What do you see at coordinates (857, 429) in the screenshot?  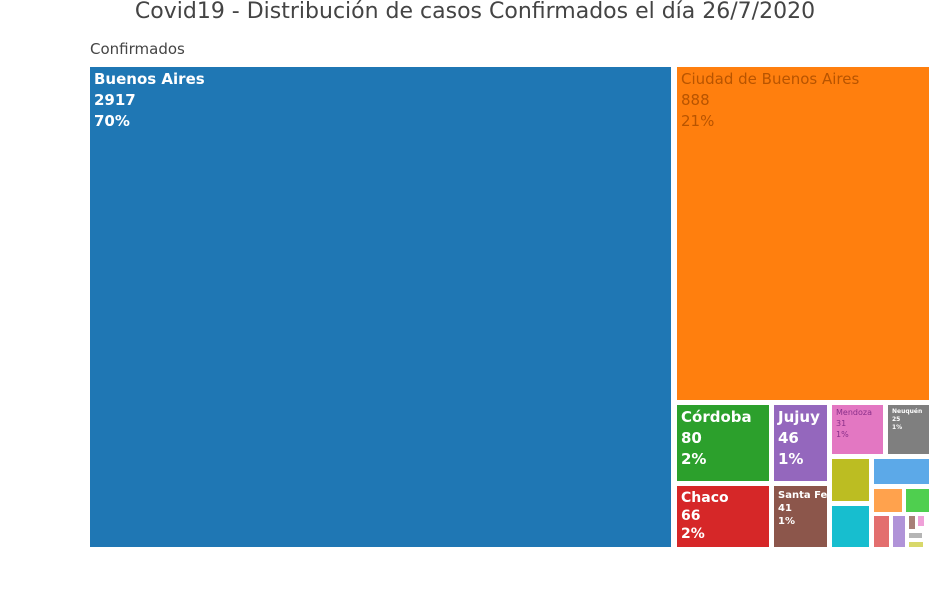 I see `tile-mendoza` at bounding box center [857, 429].